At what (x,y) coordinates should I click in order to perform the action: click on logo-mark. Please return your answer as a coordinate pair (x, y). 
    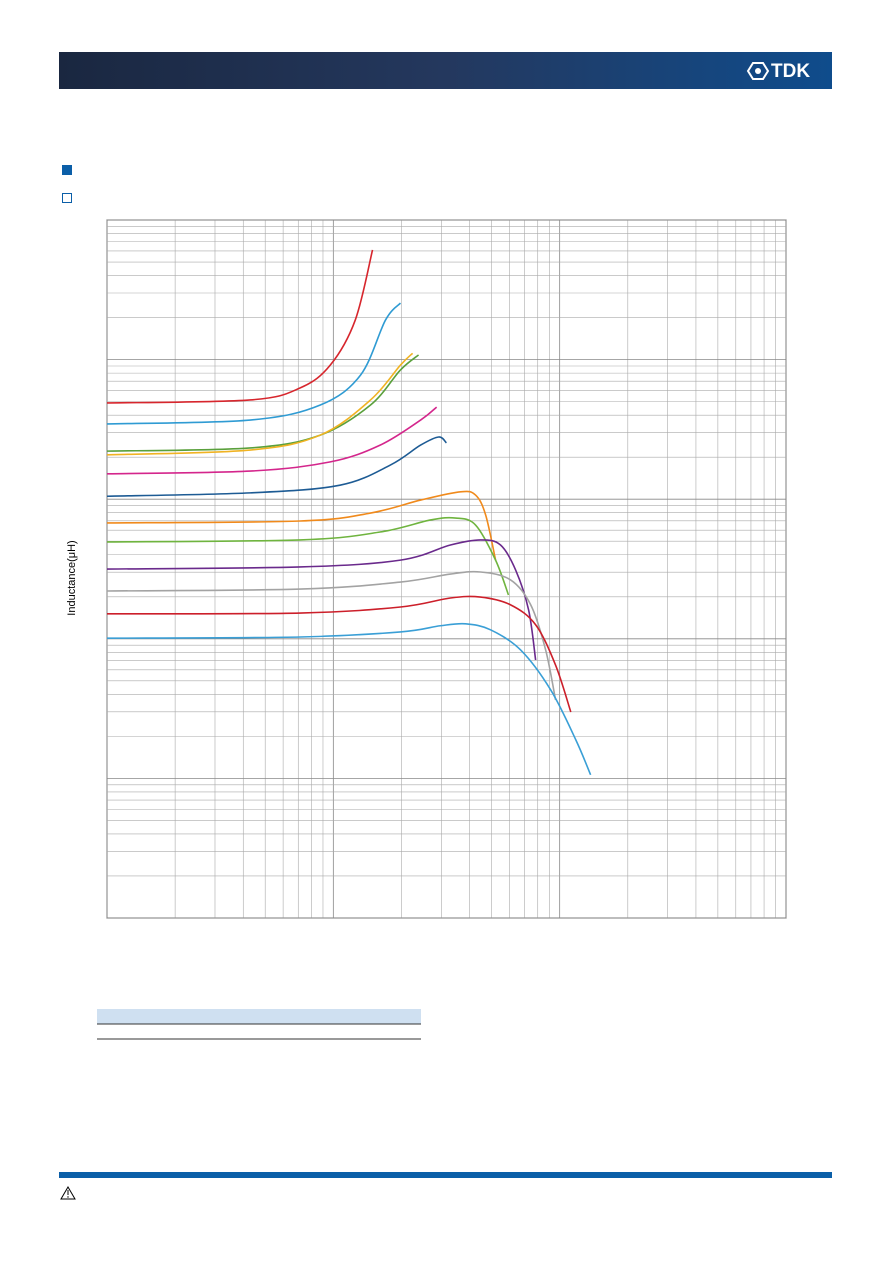
    Looking at the image, I should click on (758, 71).